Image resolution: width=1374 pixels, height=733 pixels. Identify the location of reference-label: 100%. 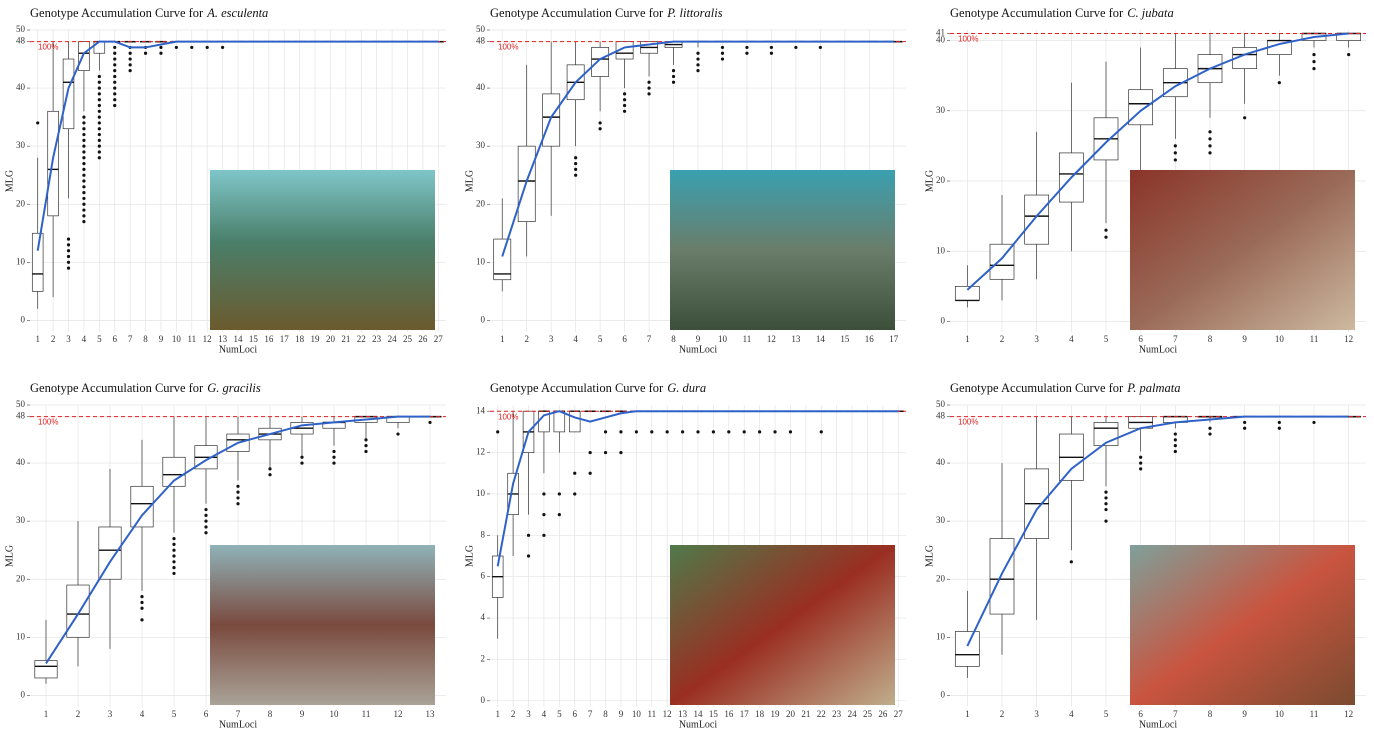
(968, 39).